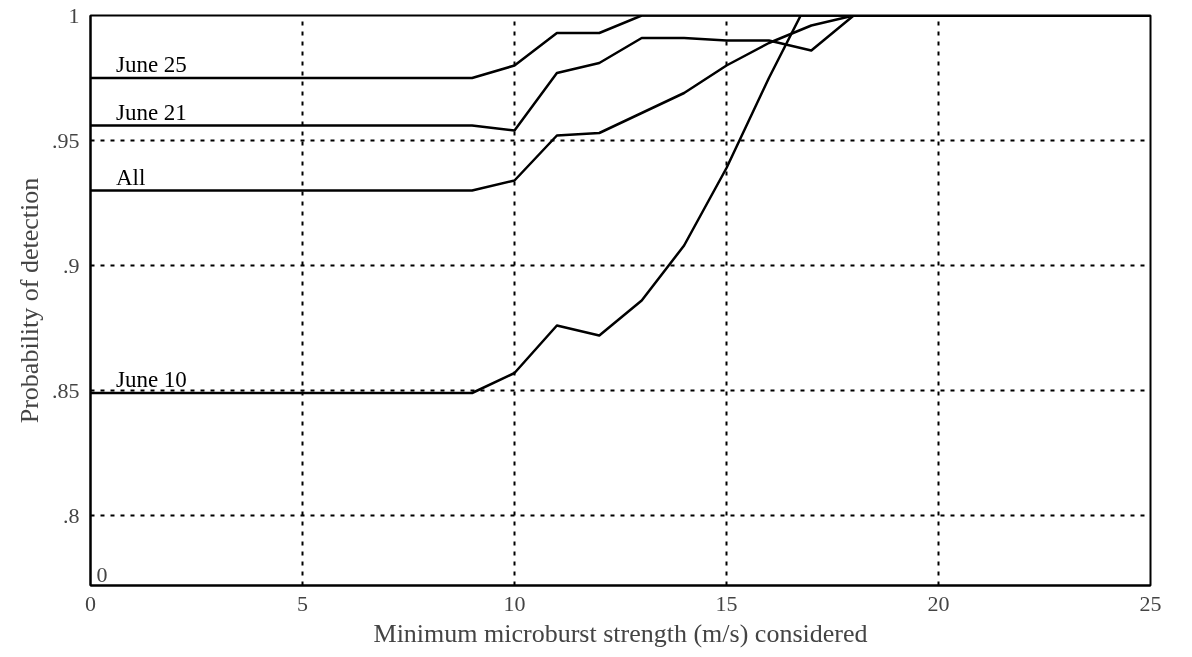 The image size is (1192, 657). Describe the element at coordinates (514, 603) in the screenshot. I see `x-tick-label: 10` at that location.